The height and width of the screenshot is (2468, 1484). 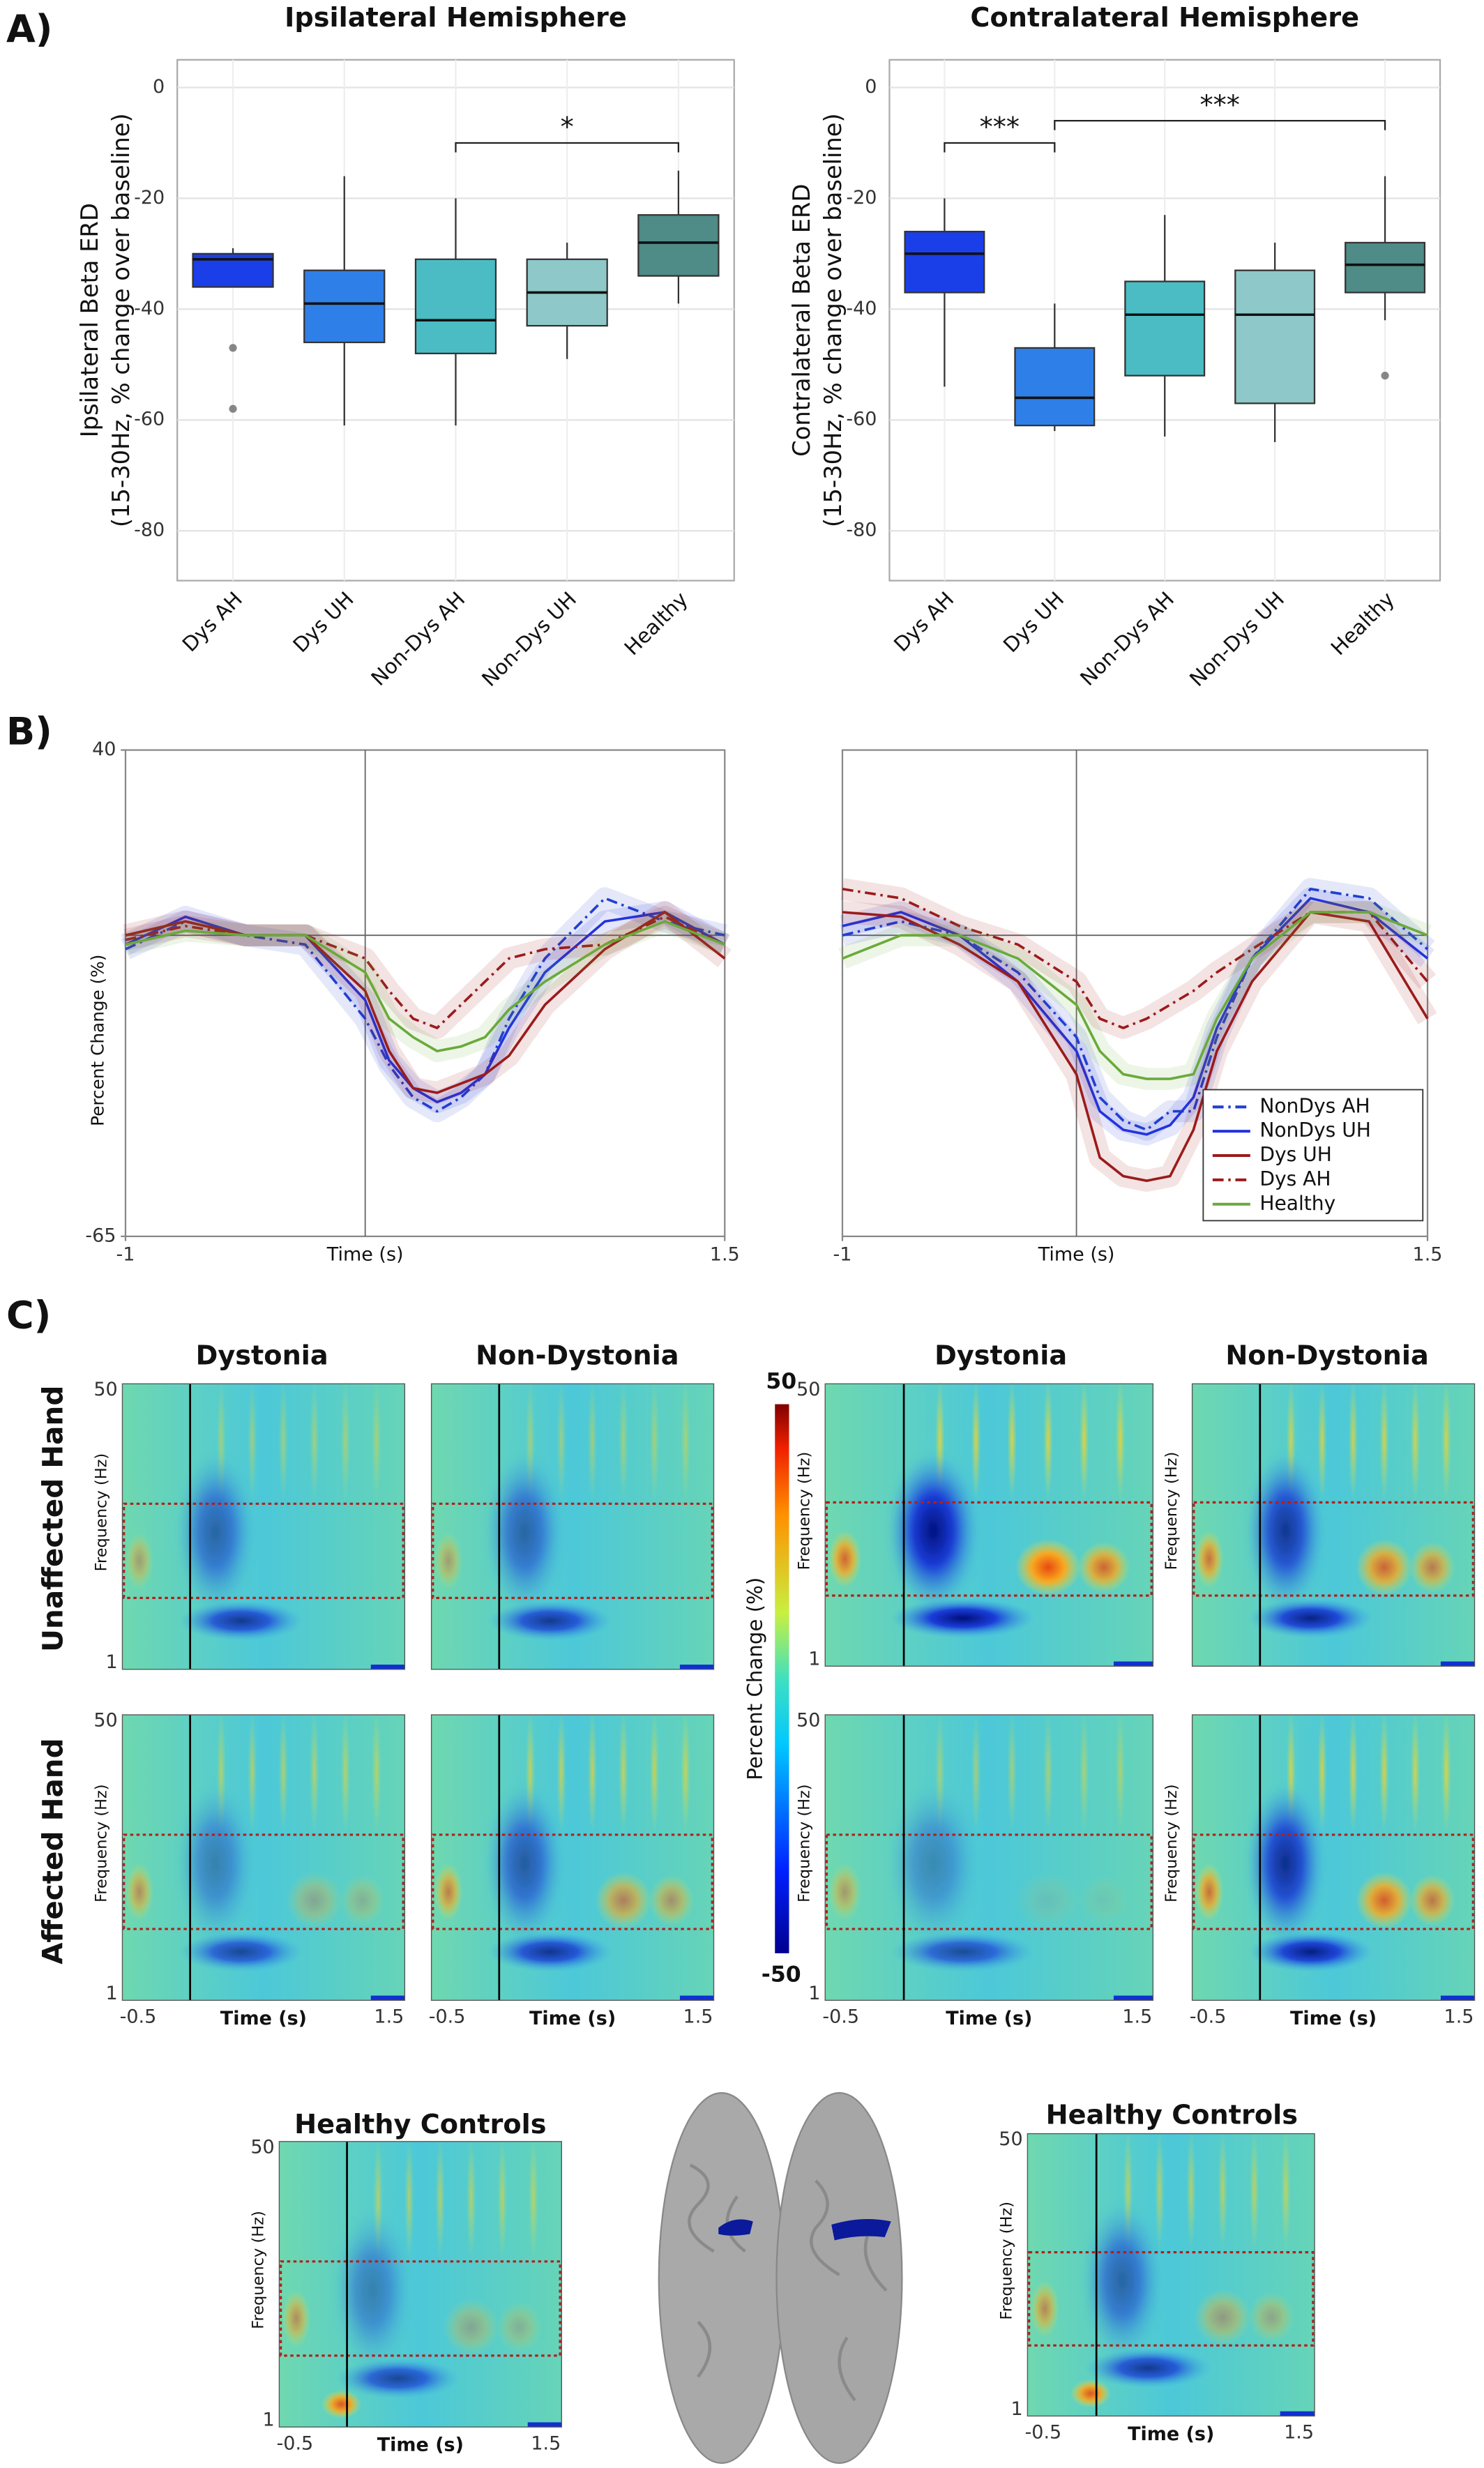 I want to click on x-tick-label: 1.5, so click(x=725, y=1254).